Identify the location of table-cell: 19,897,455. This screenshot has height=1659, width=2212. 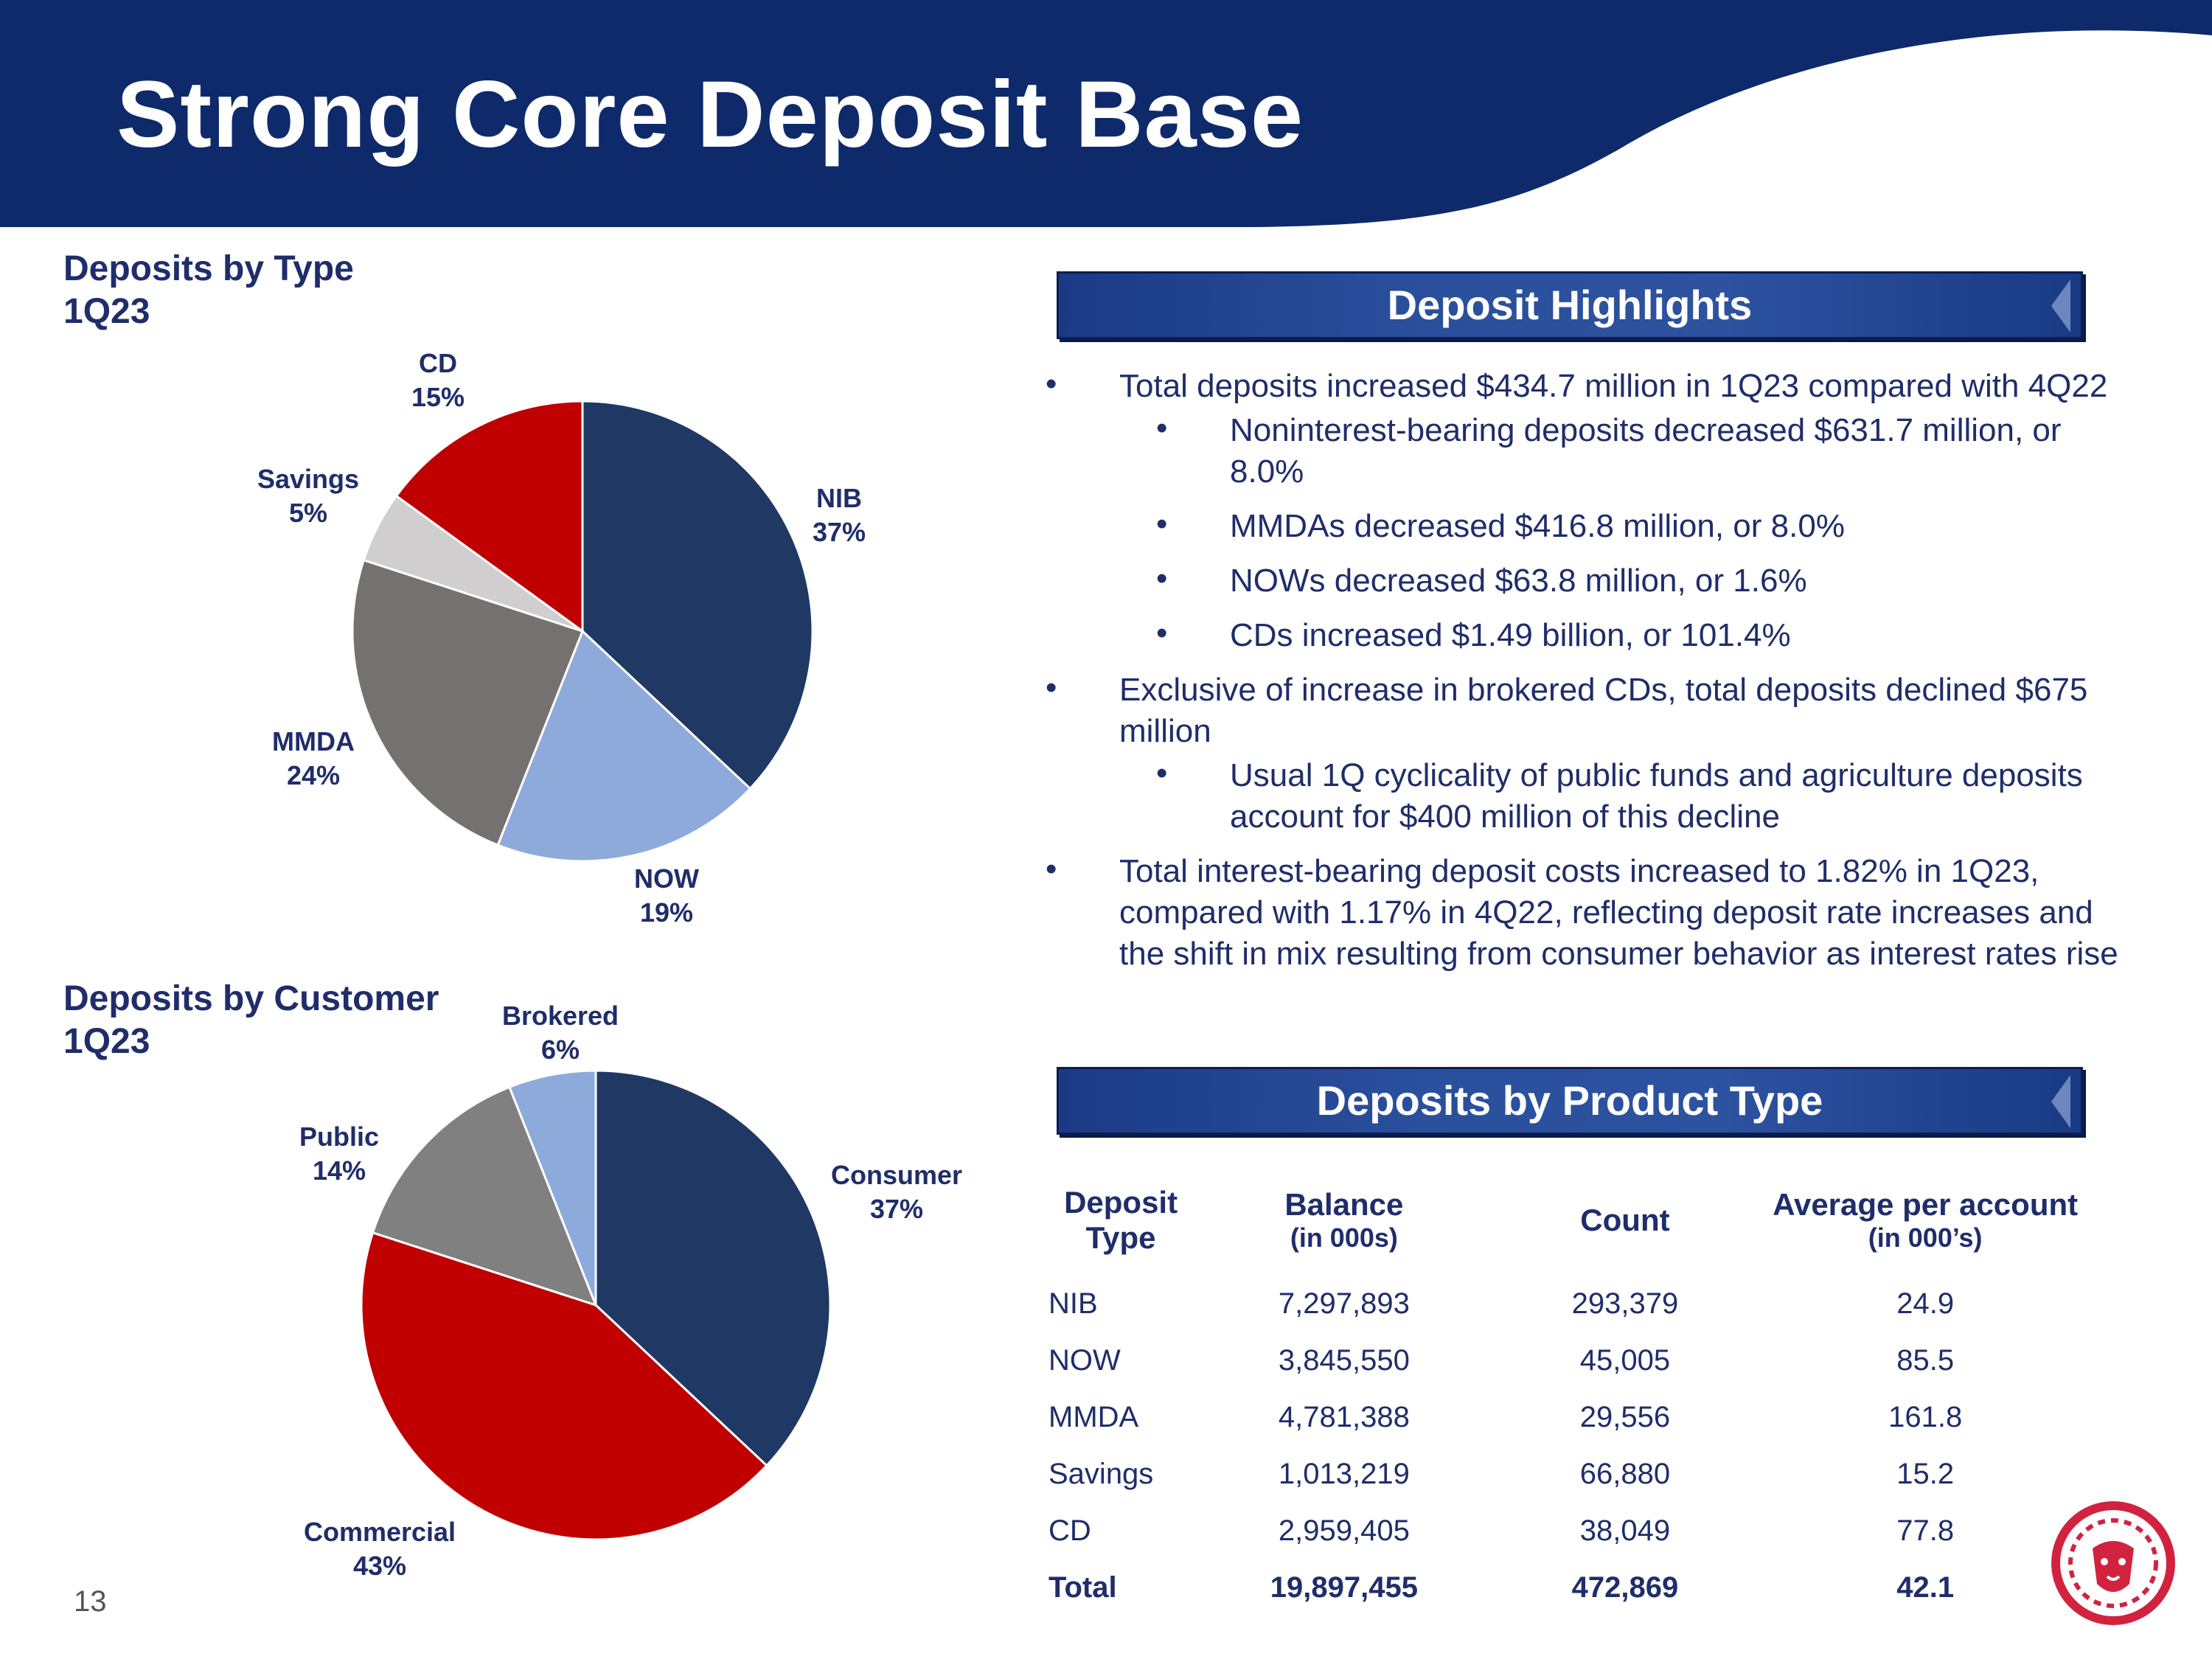
(1344, 1587).